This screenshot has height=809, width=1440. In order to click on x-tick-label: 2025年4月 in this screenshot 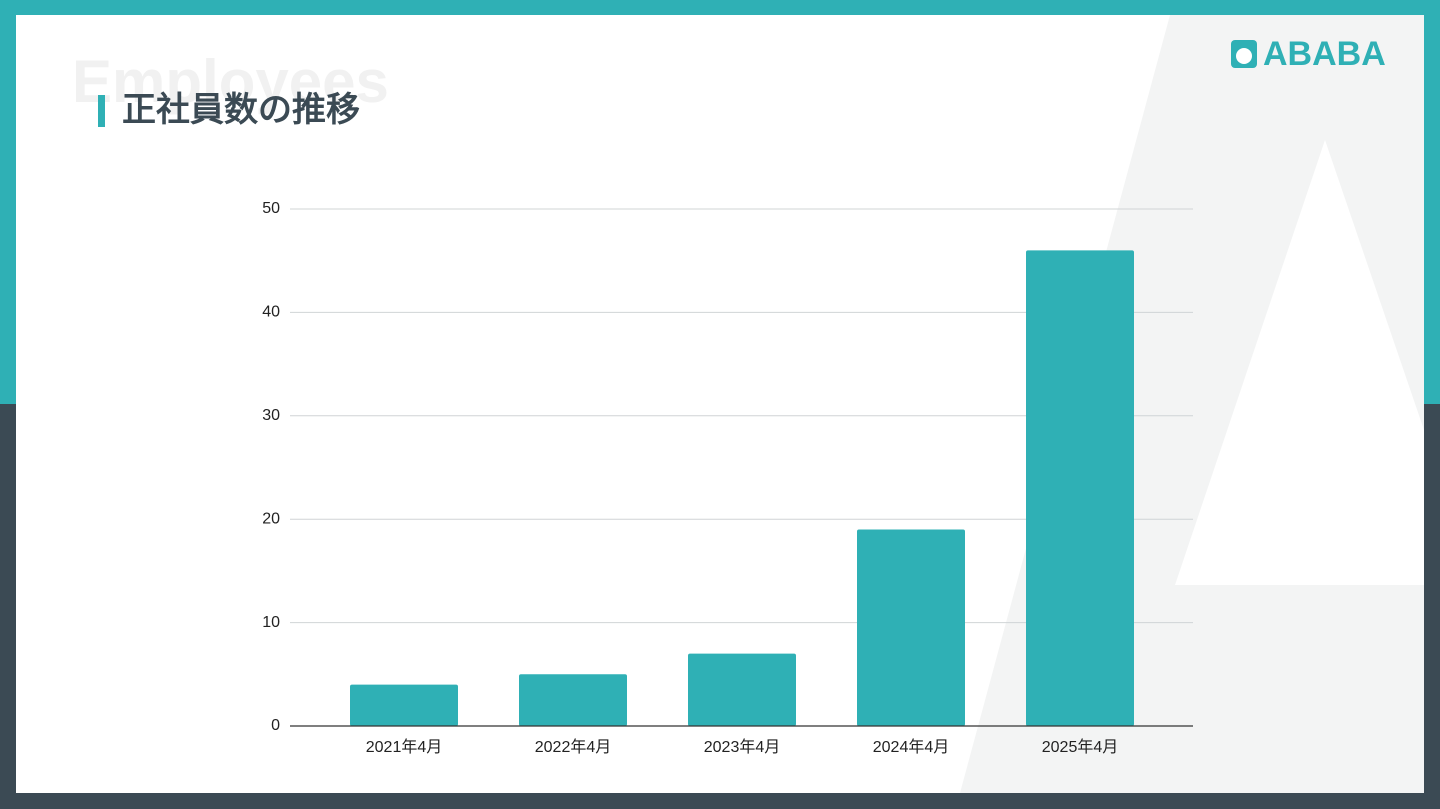, I will do `click(1080, 747)`.